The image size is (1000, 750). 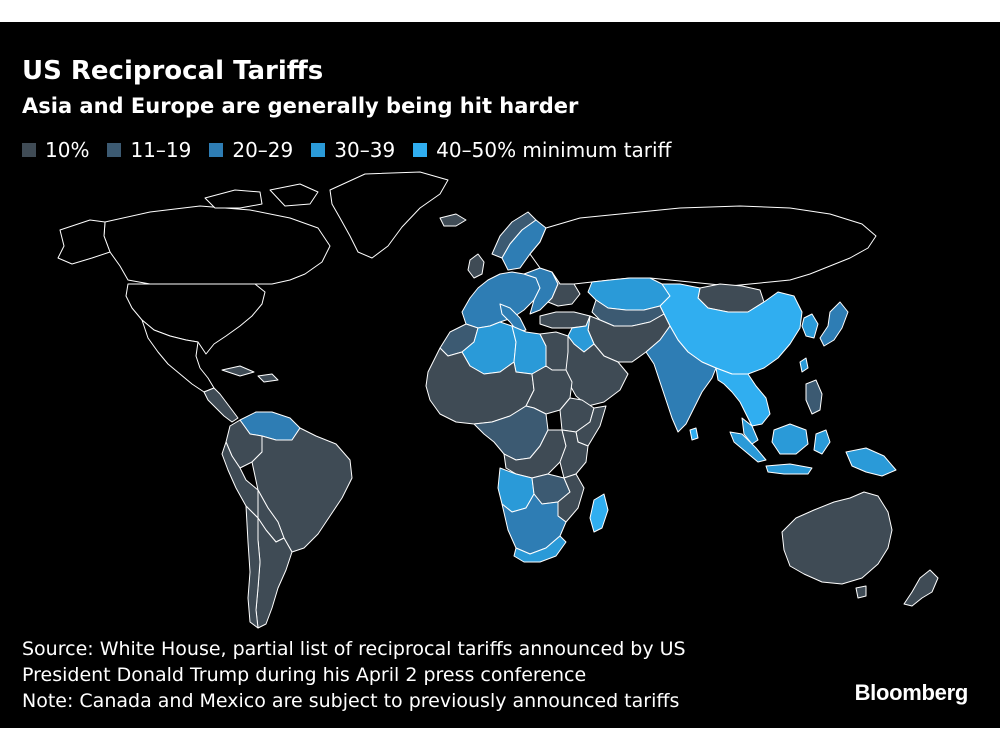 I want to click on region-borneo, so click(x=790, y=439).